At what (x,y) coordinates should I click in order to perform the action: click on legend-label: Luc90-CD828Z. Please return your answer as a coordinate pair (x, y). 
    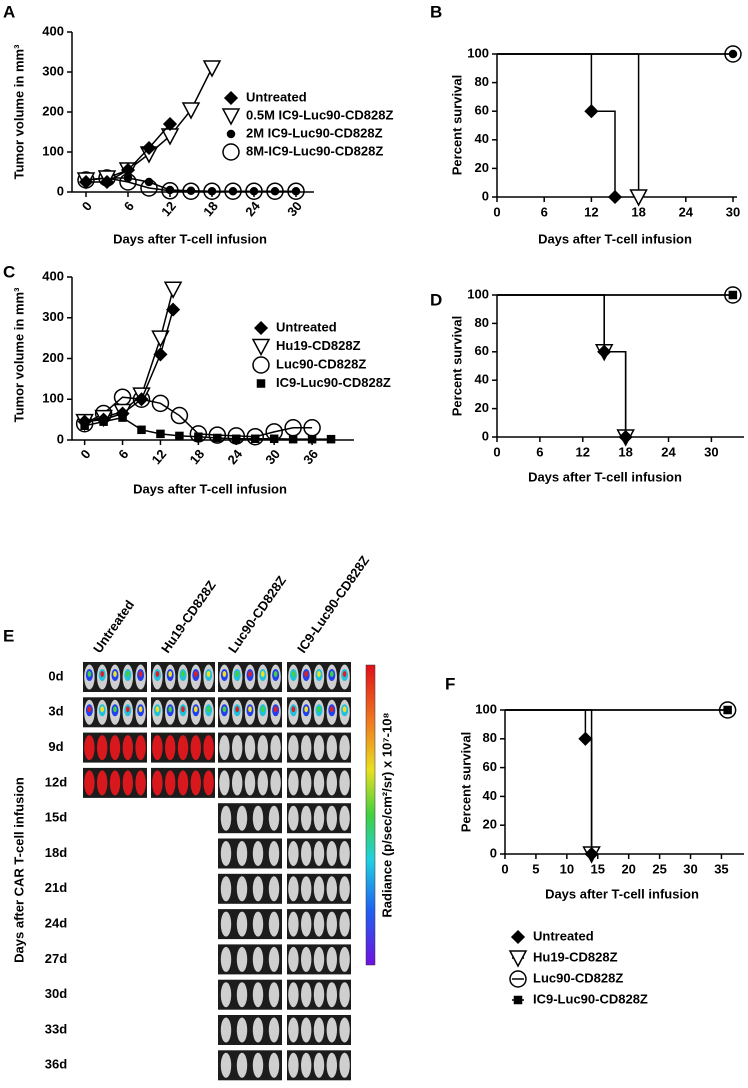
    Looking at the image, I should click on (321, 363).